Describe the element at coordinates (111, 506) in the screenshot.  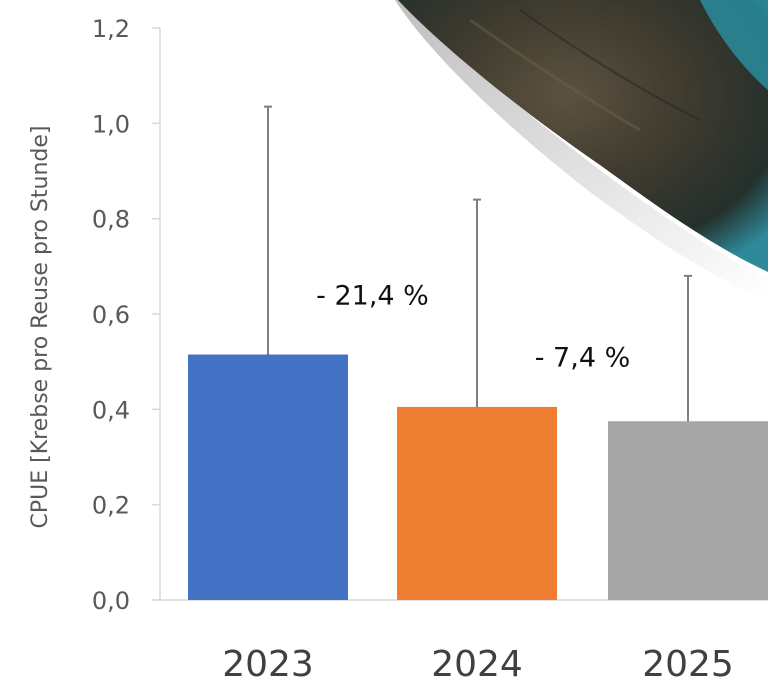
I see `y-tick-label: 0,2` at that location.